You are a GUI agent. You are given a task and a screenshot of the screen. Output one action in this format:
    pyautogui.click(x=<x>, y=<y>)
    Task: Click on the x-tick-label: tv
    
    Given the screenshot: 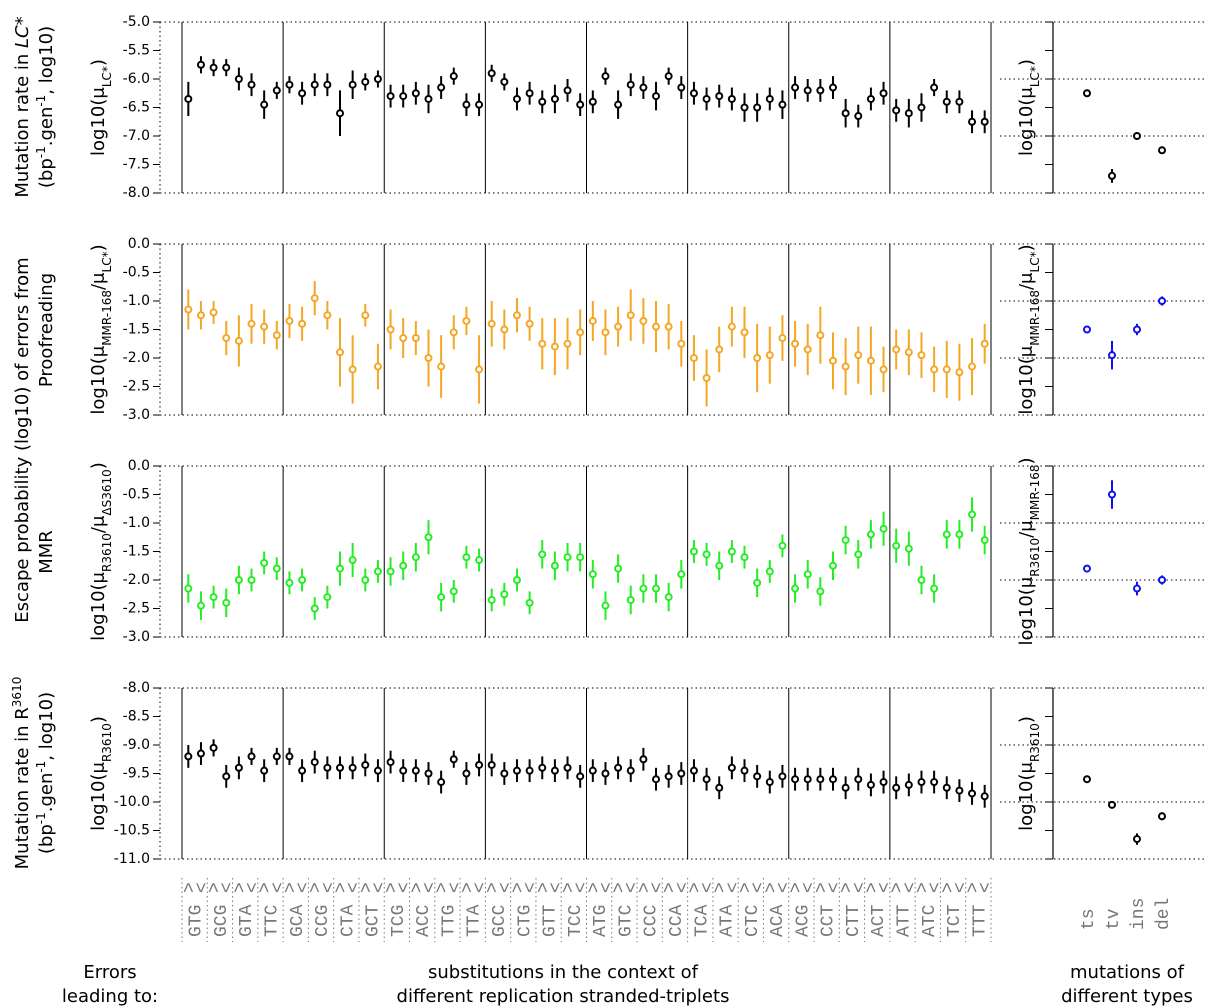 What is the action you would take?
    pyautogui.click(x=1114, y=919)
    